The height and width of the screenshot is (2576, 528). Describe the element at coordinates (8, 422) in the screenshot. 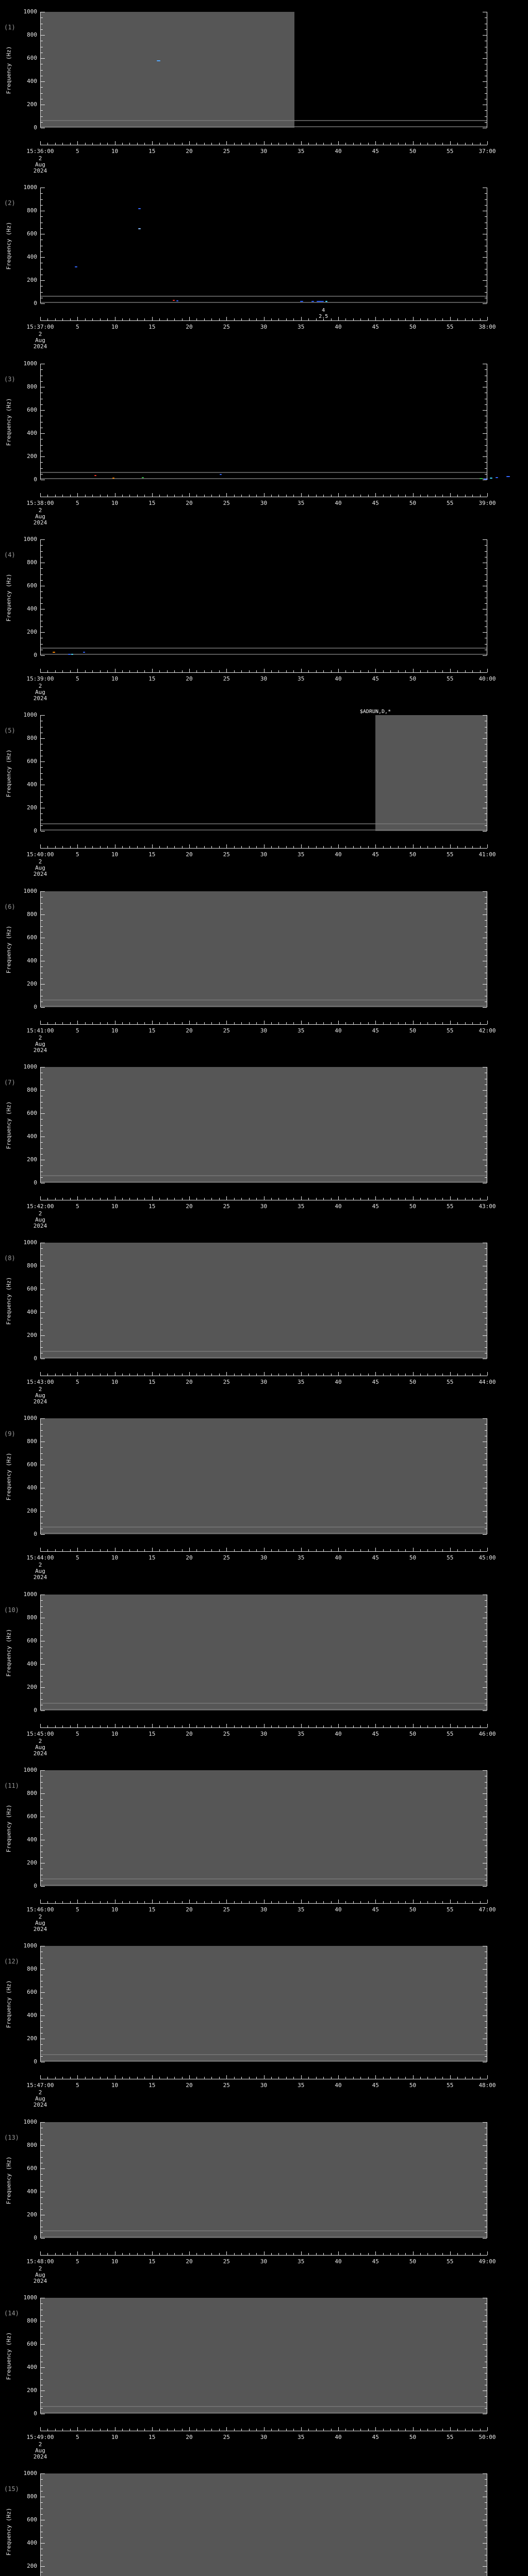

I see `y-axis-title: Frequency (Hz)` at that location.